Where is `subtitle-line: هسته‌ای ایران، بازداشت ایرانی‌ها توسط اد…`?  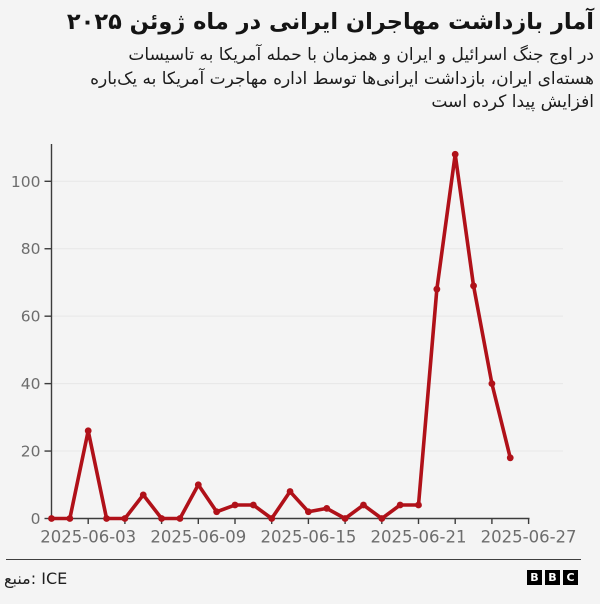 subtitle-line: هسته‌ای ایران، بازداشت ایرانی‌ها توسط اد… is located at coordinates (342, 78).